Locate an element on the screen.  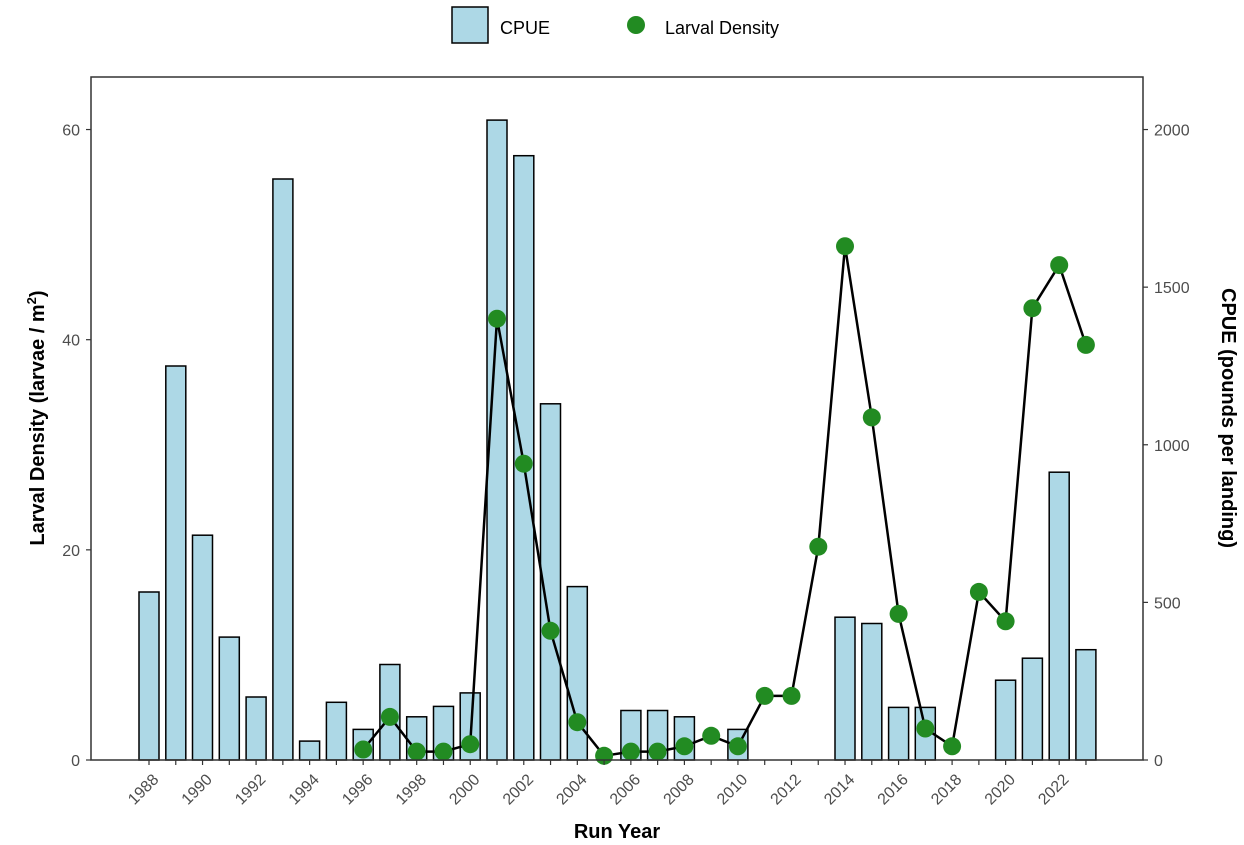
larval-density-point-2020 is located at coordinates (1005, 621).